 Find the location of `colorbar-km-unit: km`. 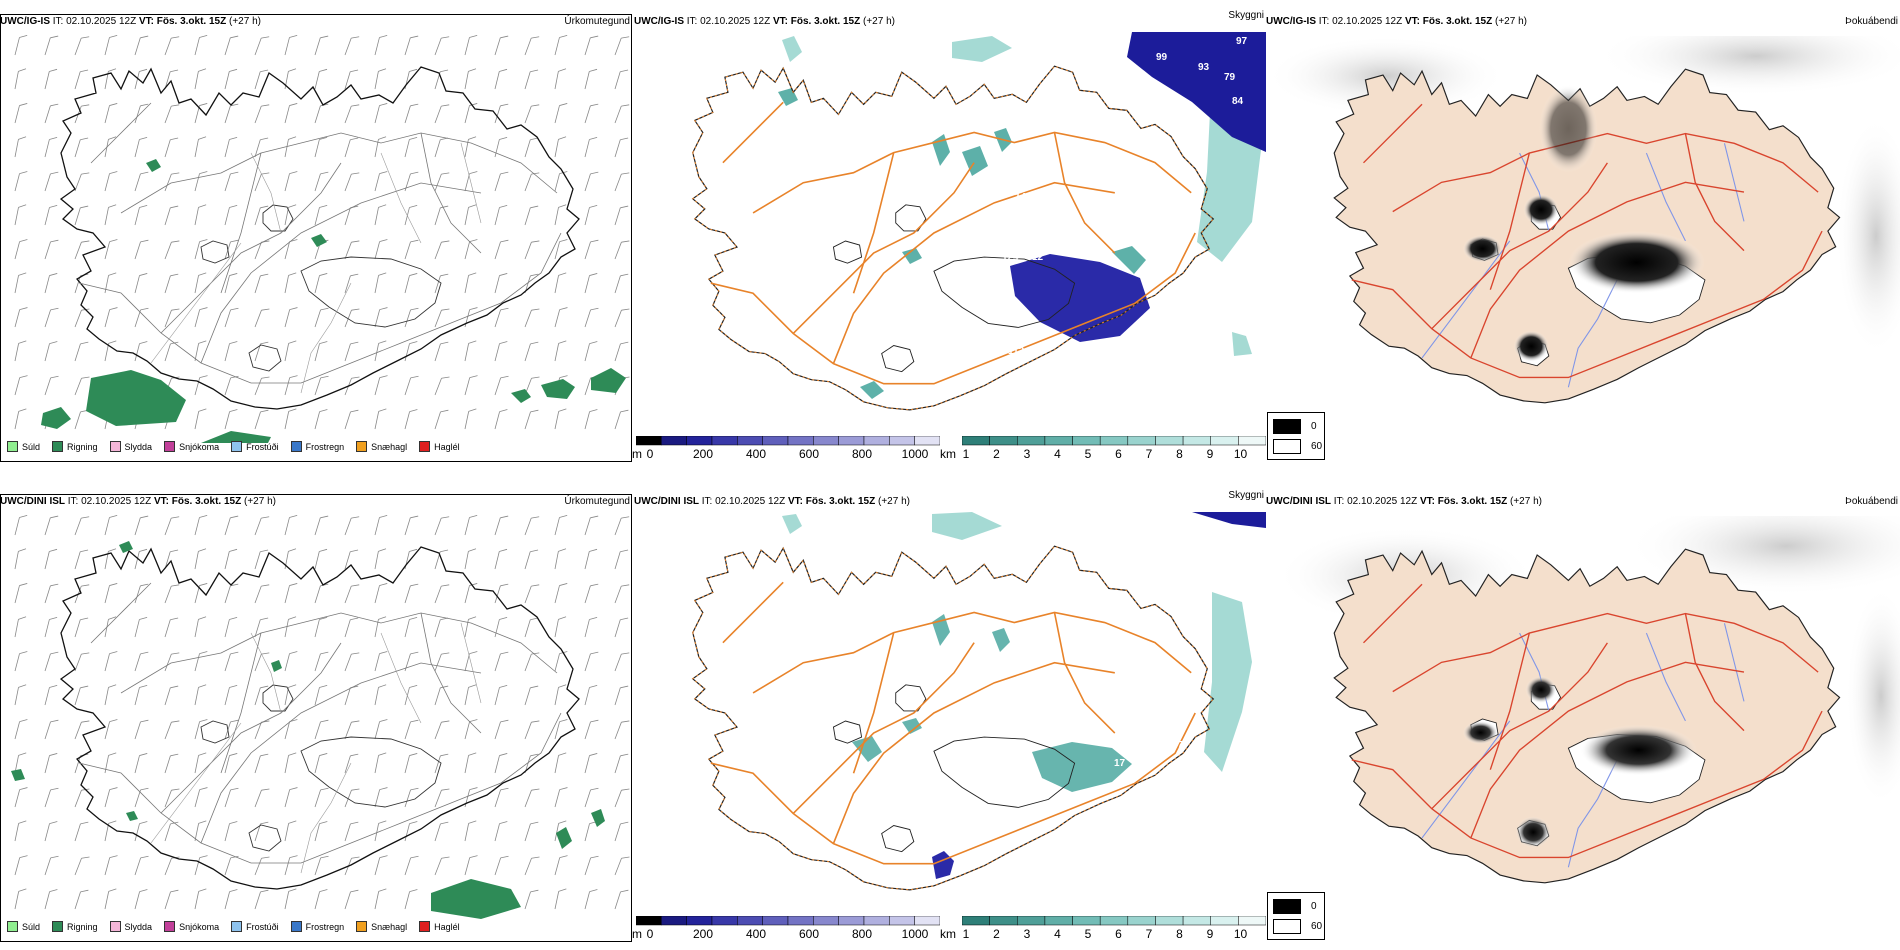

colorbar-km-unit: km is located at coordinates (948, 934).